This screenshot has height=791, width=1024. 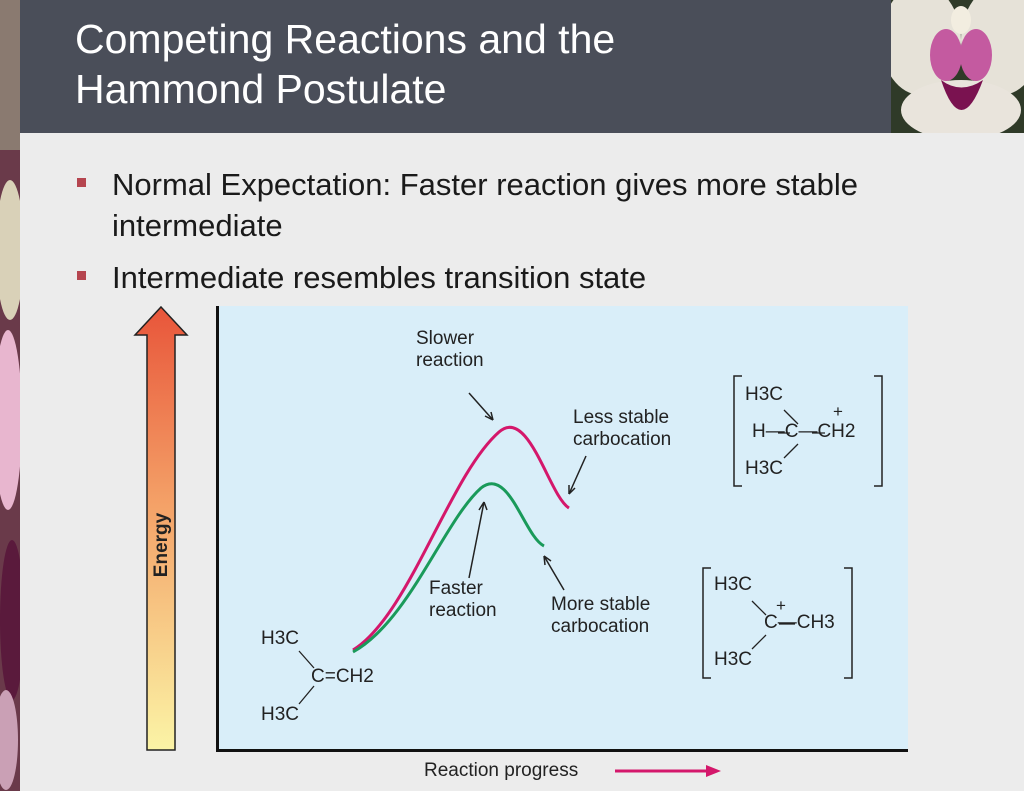 What do you see at coordinates (448, 568) in the screenshot?
I see `faster-reaction-curve` at bounding box center [448, 568].